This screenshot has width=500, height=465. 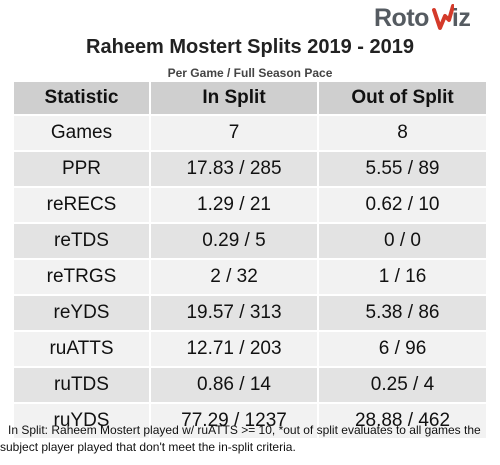 I want to click on cell-statistic: ruATTS, so click(x=82, y=348).